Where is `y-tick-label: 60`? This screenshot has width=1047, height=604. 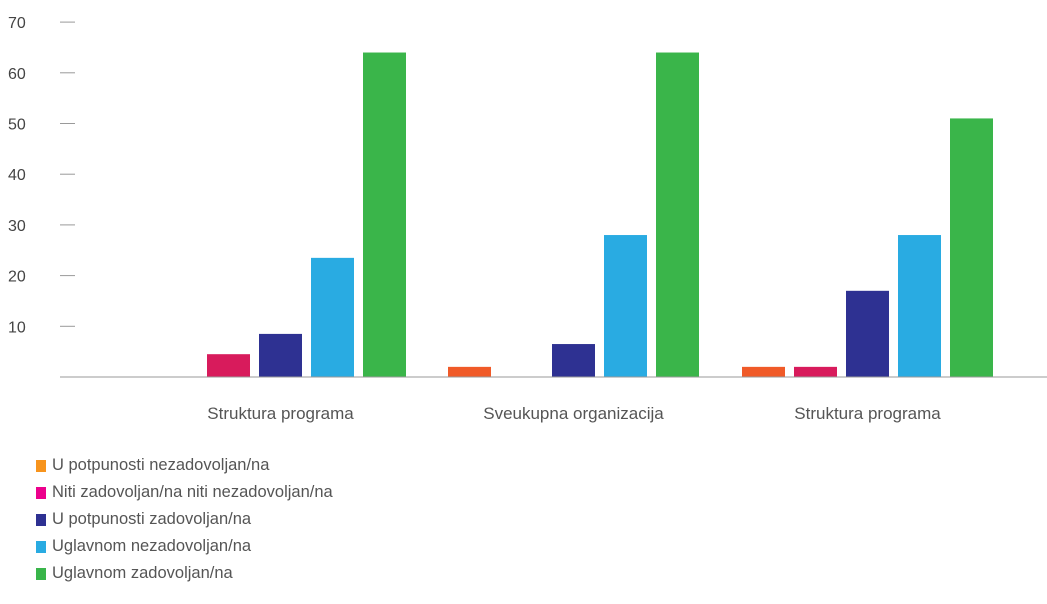 y-tick-label: 60 is located at coordinates (17, 74).